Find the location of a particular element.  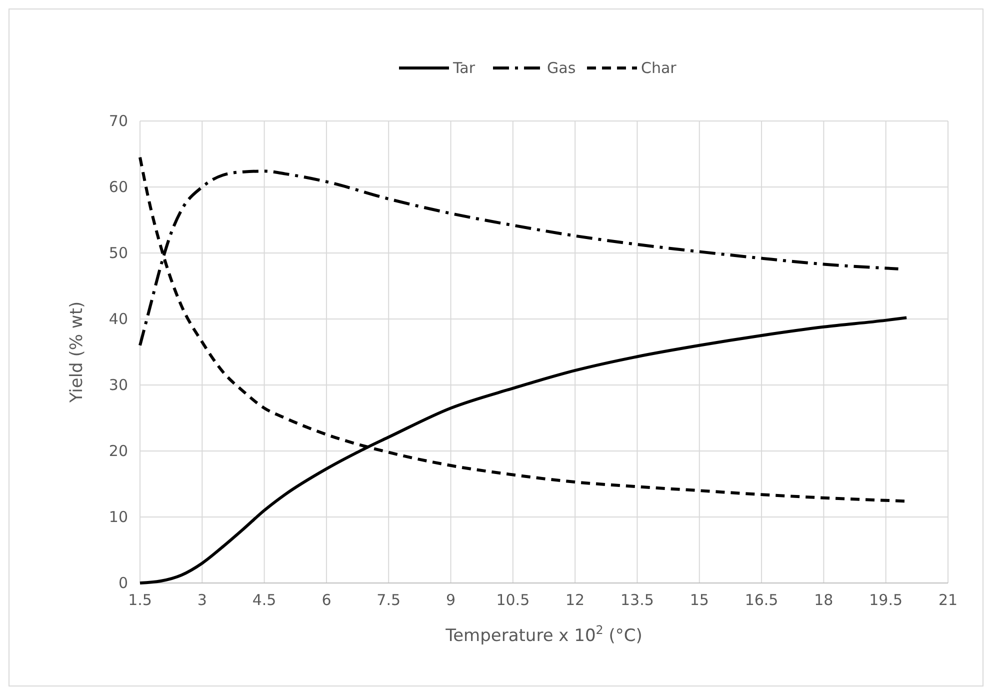

x-tick-label: 19.5 is located at coordinates (886, 600).